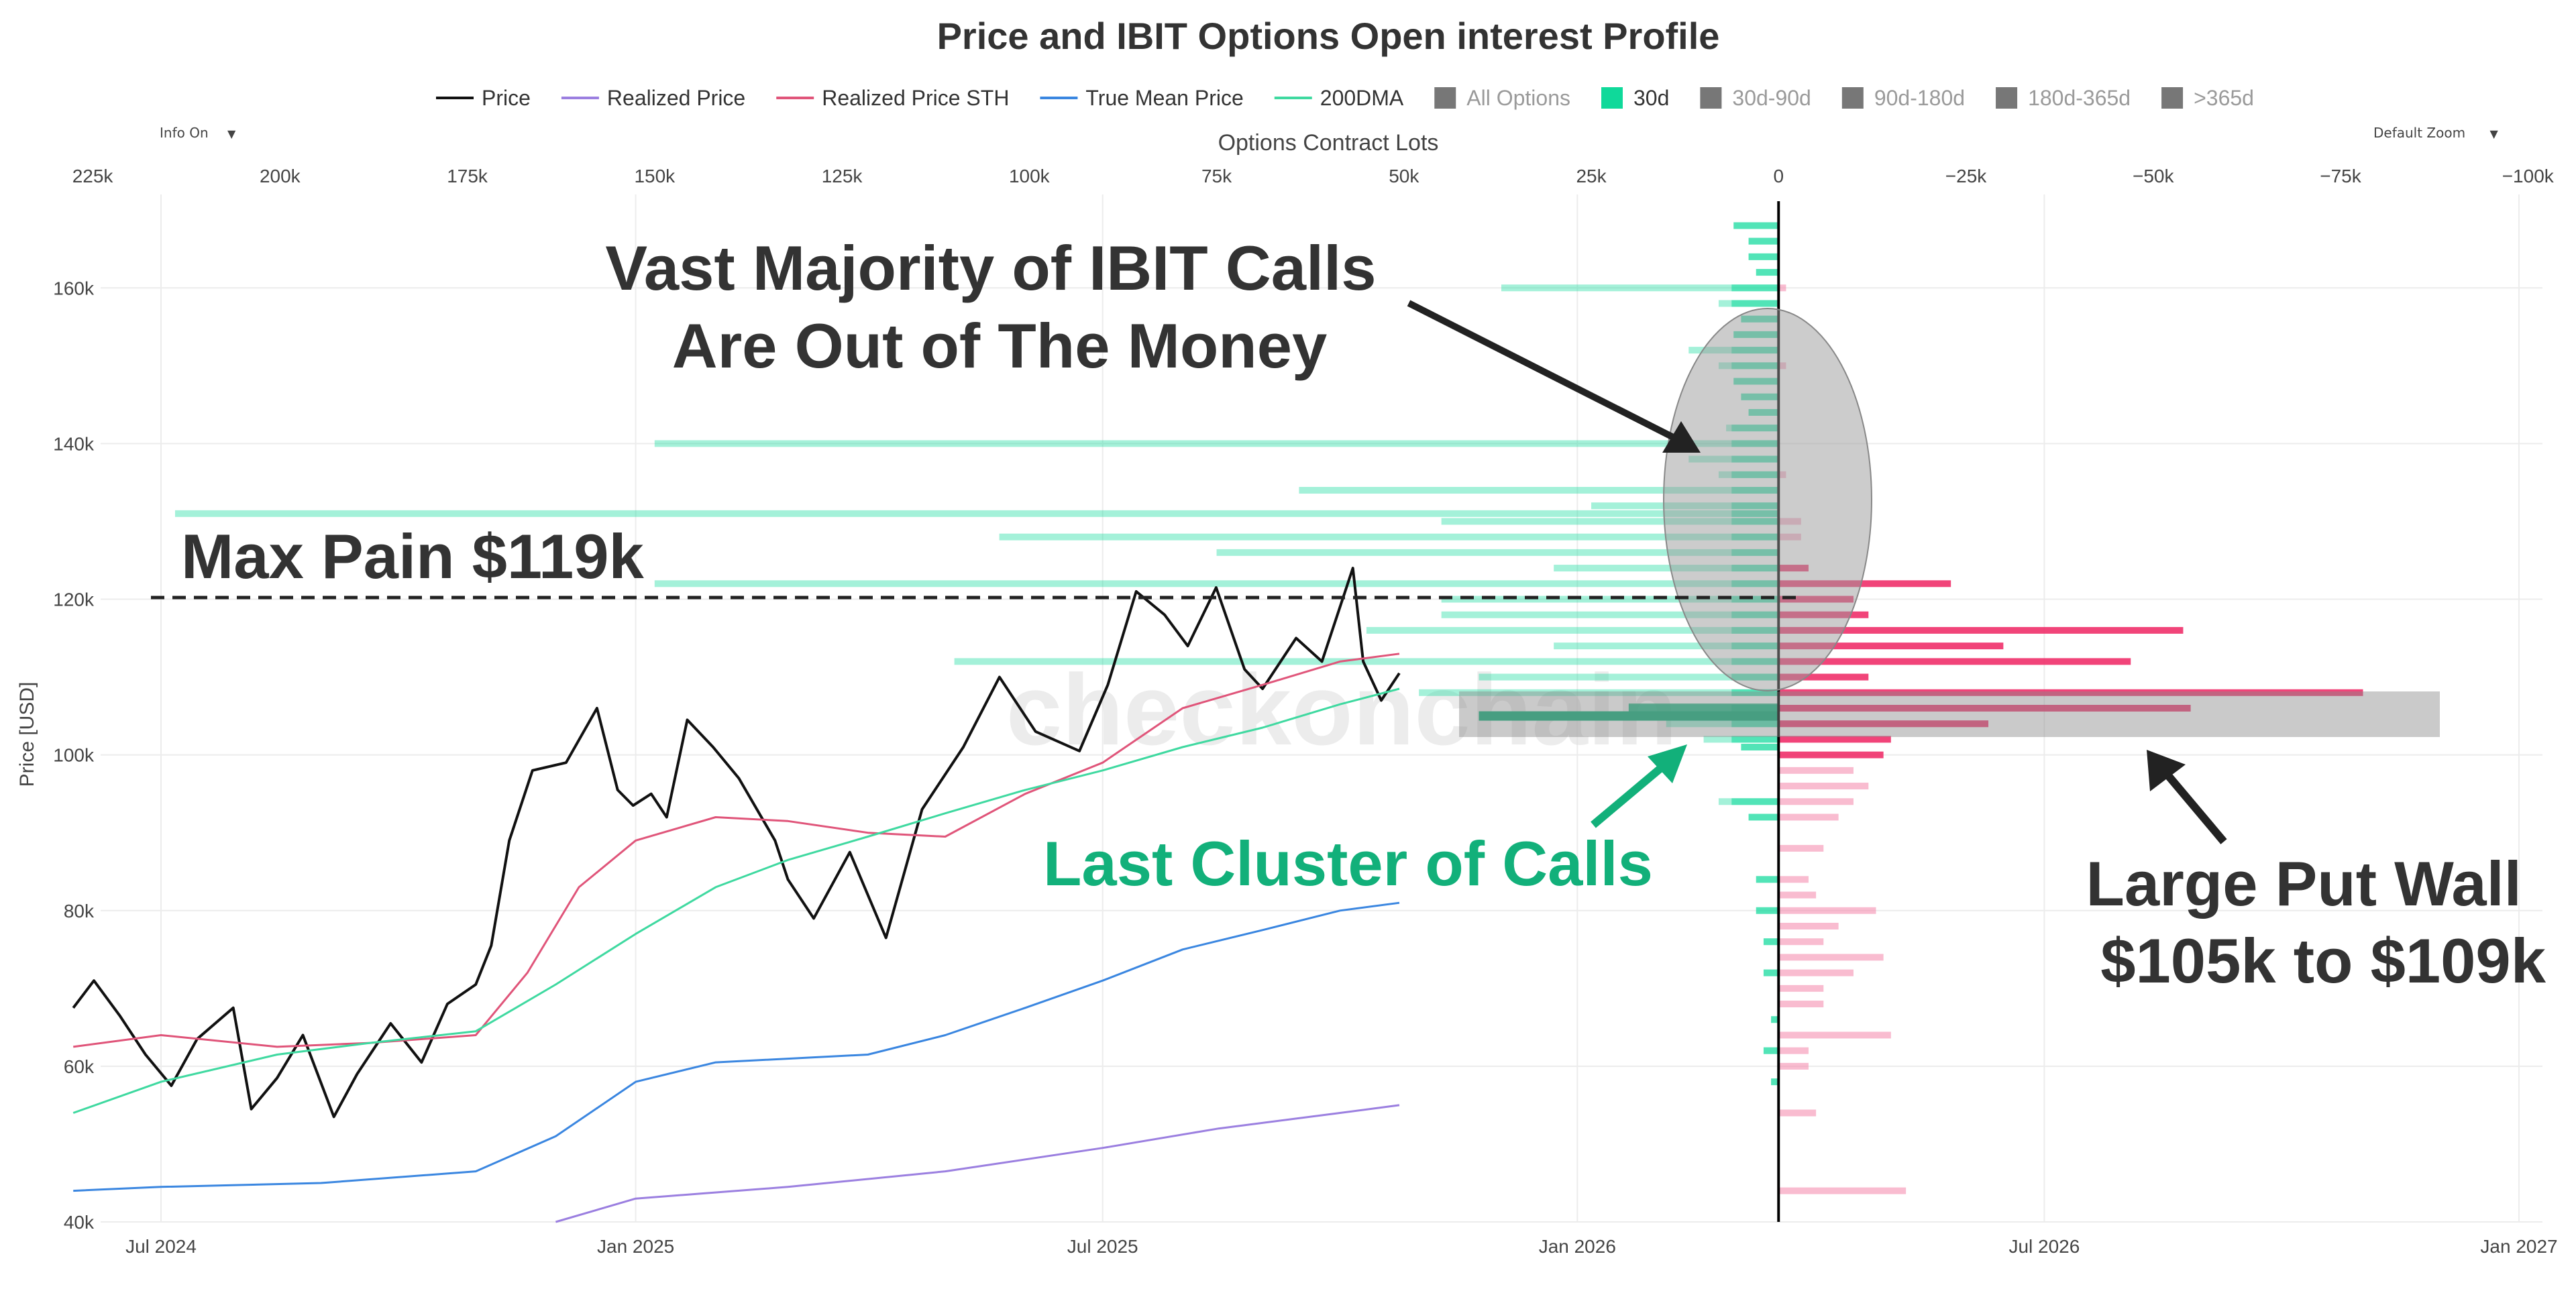  I want to click on last-cluster-label: Last Cluster of Calls, so click(1348, 863).